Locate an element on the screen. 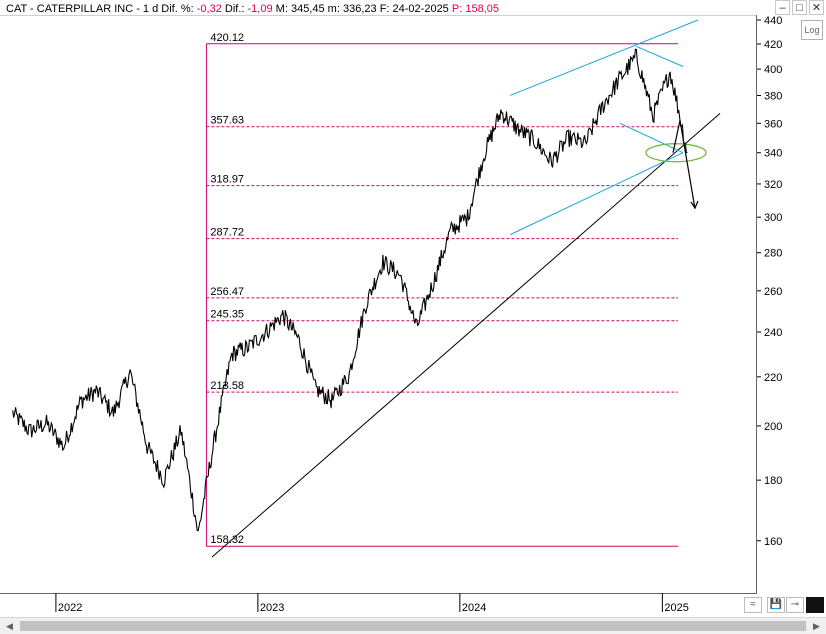 The height and width of the screenshot is (634, 826). fib-level-label: 420.12 is located at coordinates (227, 38).